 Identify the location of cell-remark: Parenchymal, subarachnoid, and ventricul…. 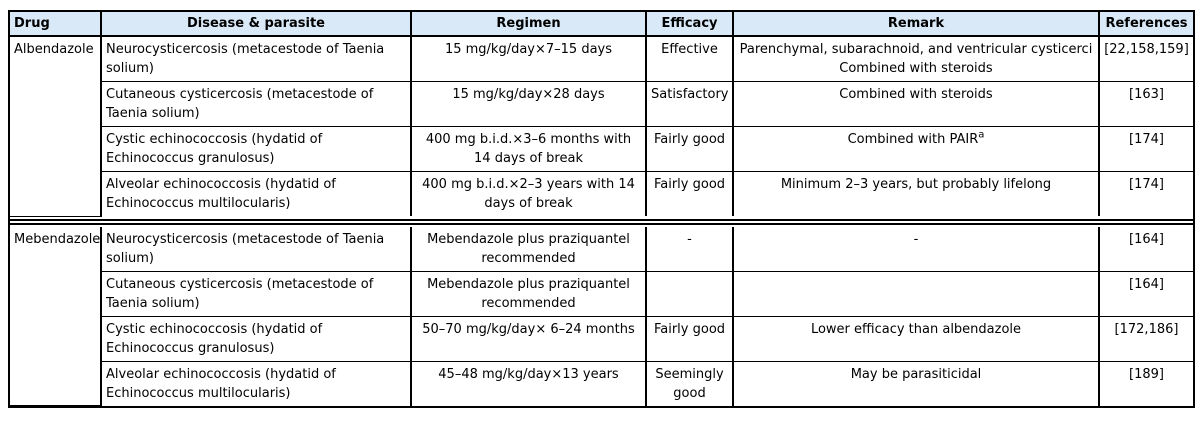
(916, 59).